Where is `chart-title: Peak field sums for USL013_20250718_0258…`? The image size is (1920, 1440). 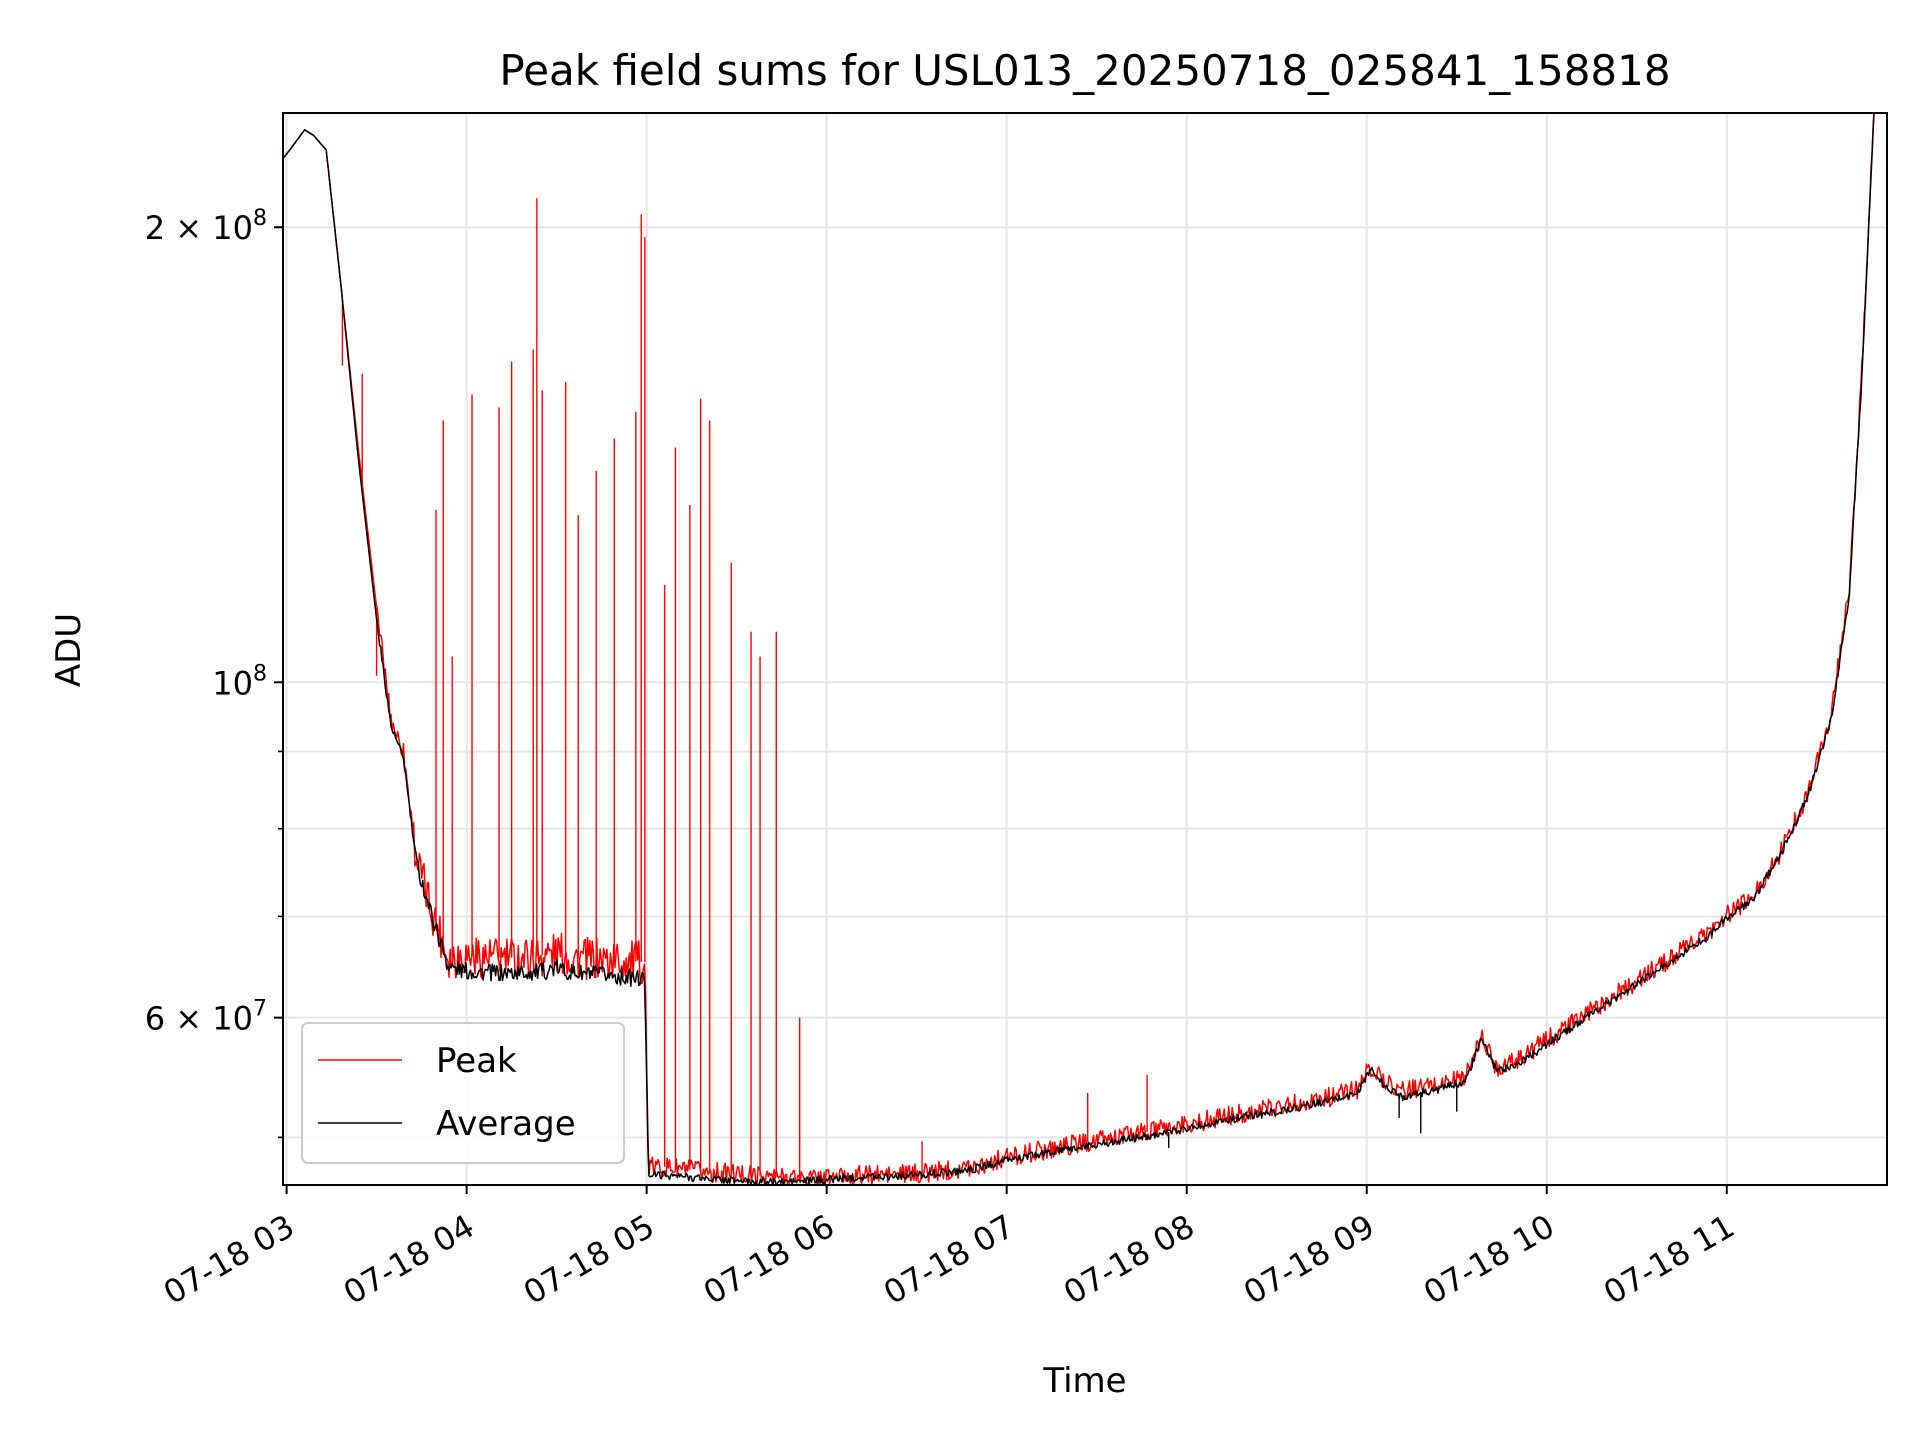 chart-title: Peak field sums for USL013_20250718_0258… is located at coordinates (1084, 70).